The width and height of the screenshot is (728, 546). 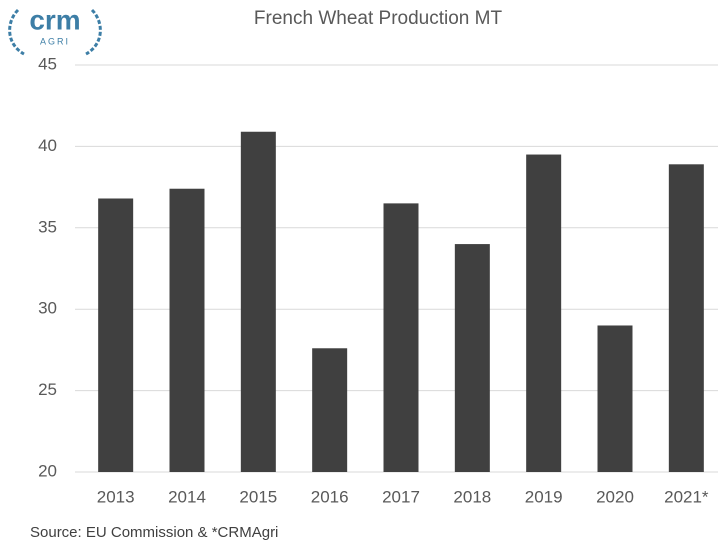 What do you see at coordinates (55, 41) in the screenshot?
I see `logo-subname: AGRI` at bounding box center [55, 41].